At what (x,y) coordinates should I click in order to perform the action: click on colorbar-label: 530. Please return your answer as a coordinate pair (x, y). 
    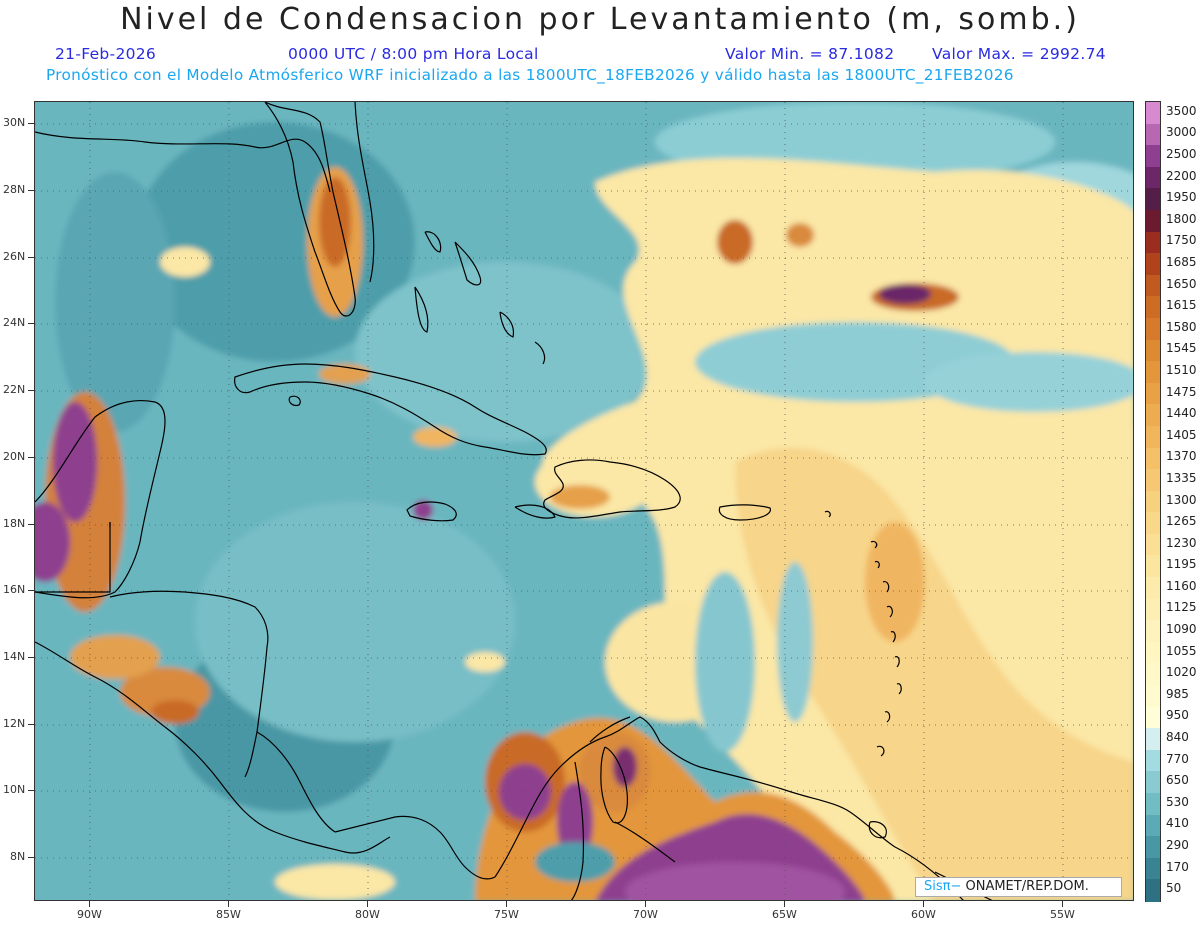
    Looking at the image, I should click on (1177, 801).